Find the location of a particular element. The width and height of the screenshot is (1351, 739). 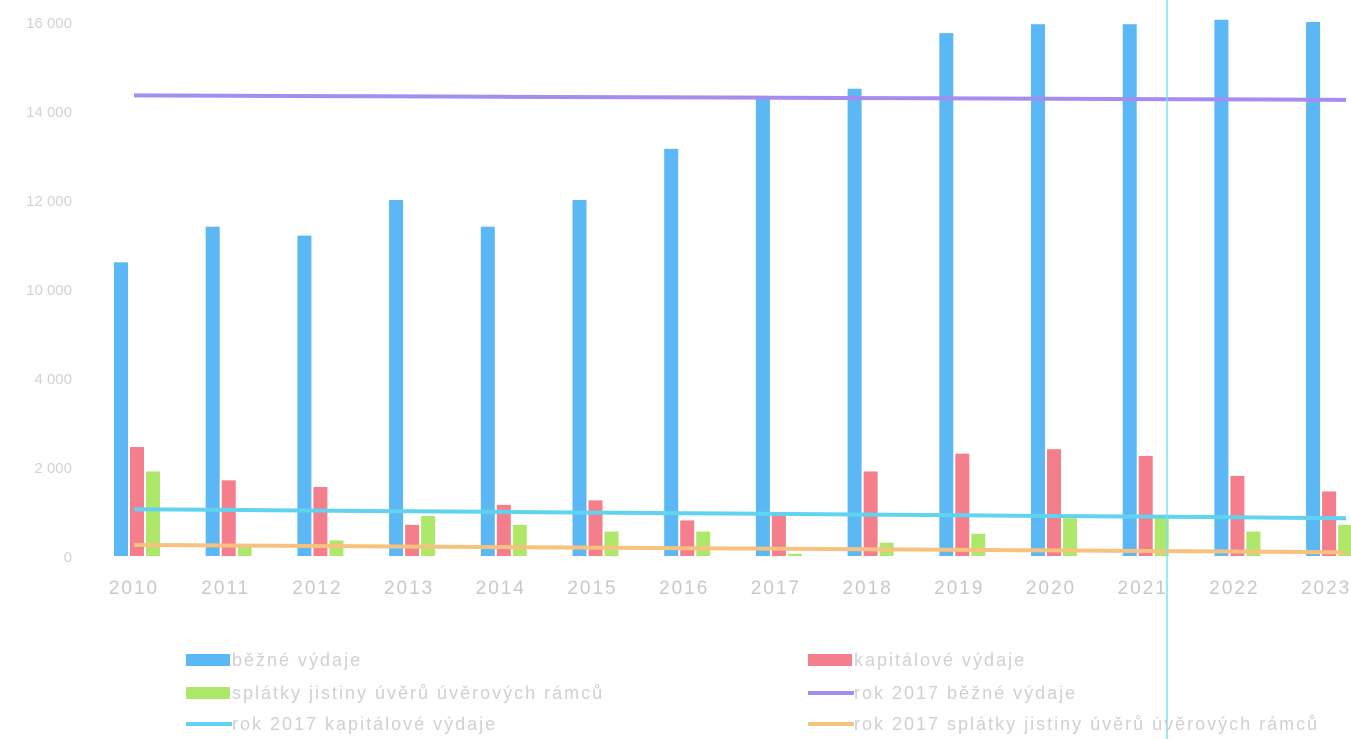

bar-běžné-výdaje-2020 is located at coordinates (1038, 290).